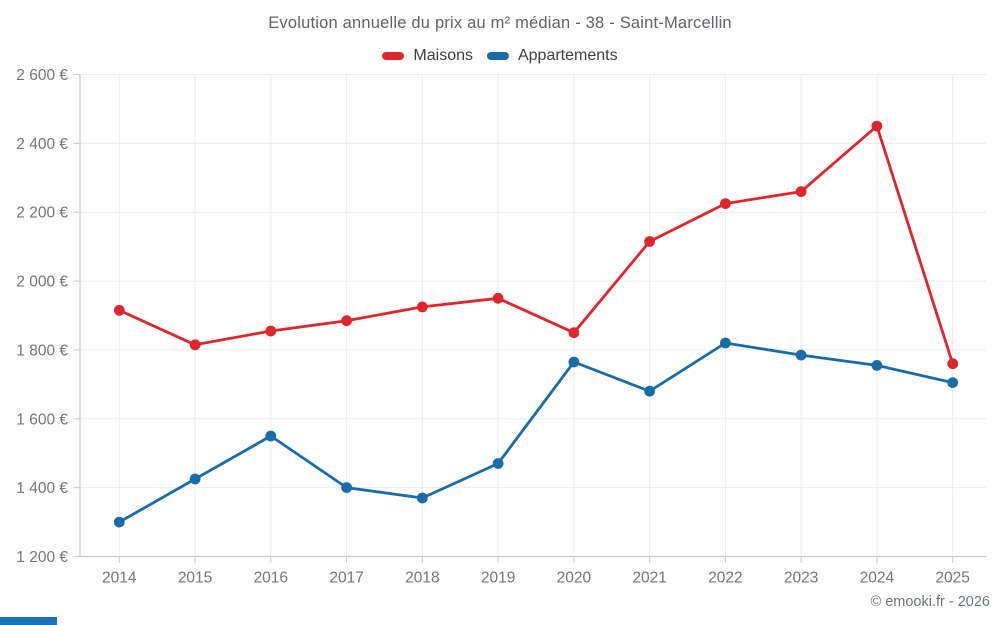 The height and width of the screenshot is (625, 1000). What do you see at coordinates (877, 578) in the screenshot?
I see `x-tick-label: 2024` at bounding box center [877, 578].